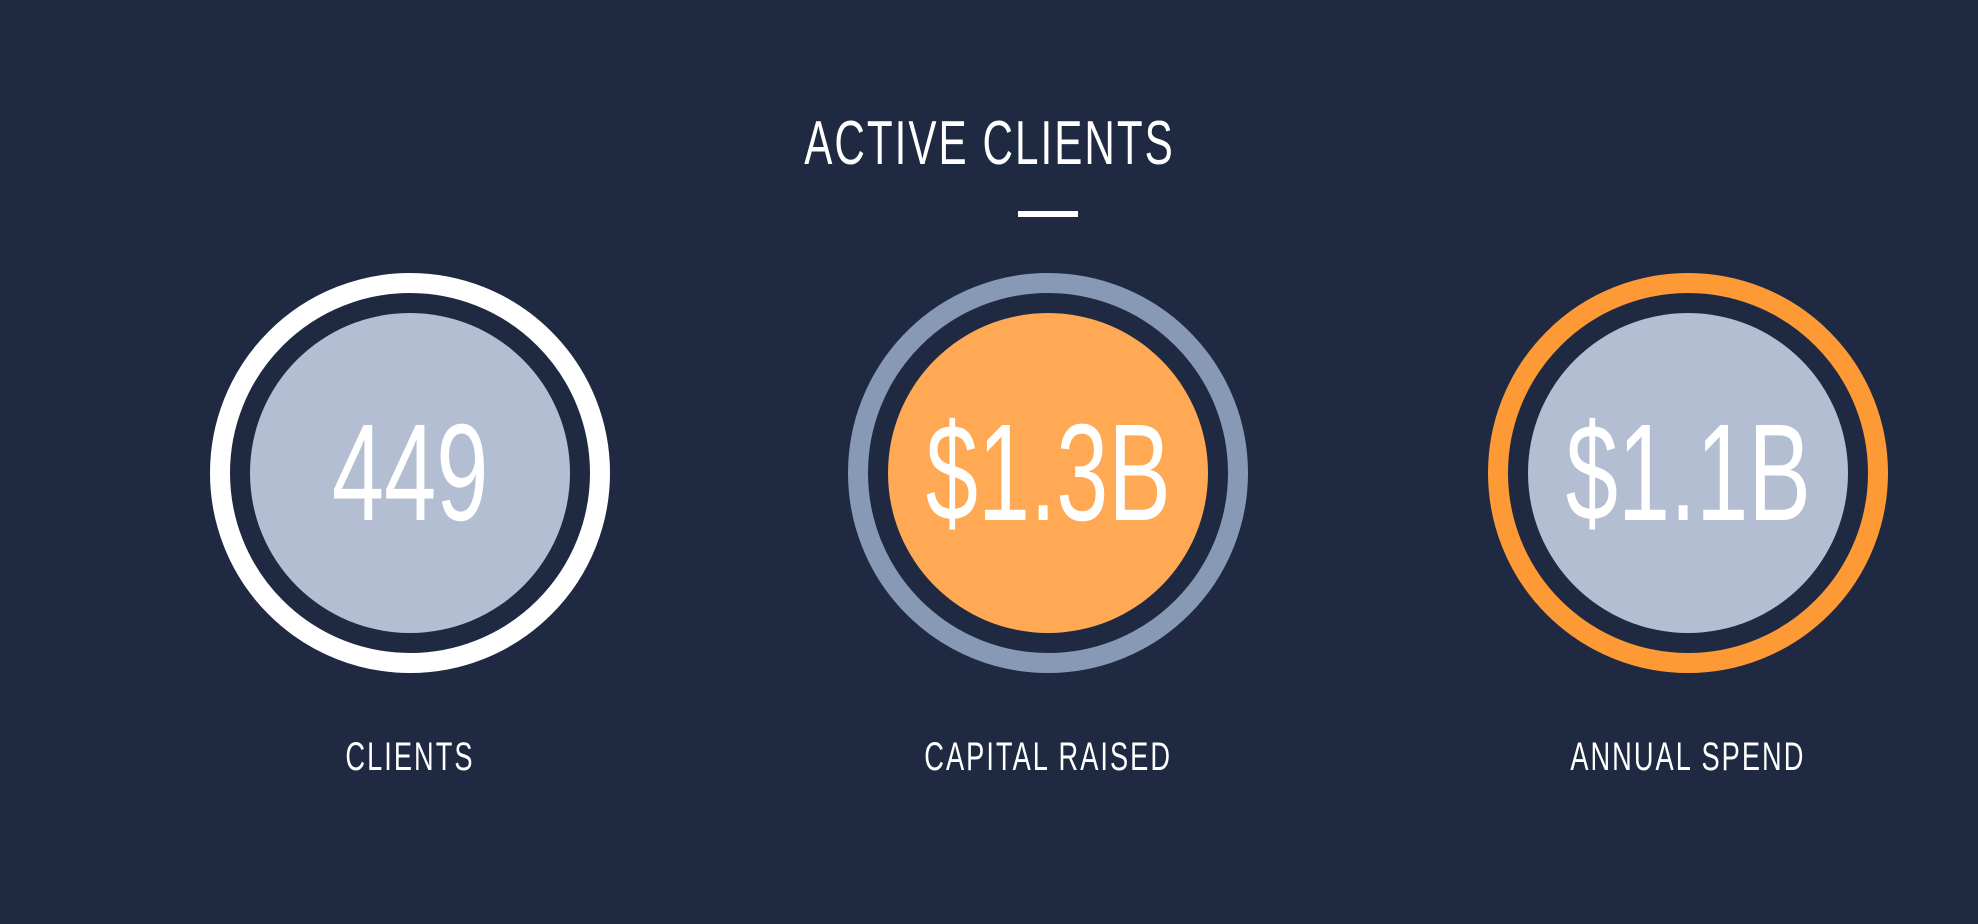 Image resolution: width=1978 pixels, height=924 pixels. What do you see at coordinates (1048, 757) in the screenshot?
I see `stat-label: CAPITAL RAISED` at bounding box center [1048, 757].